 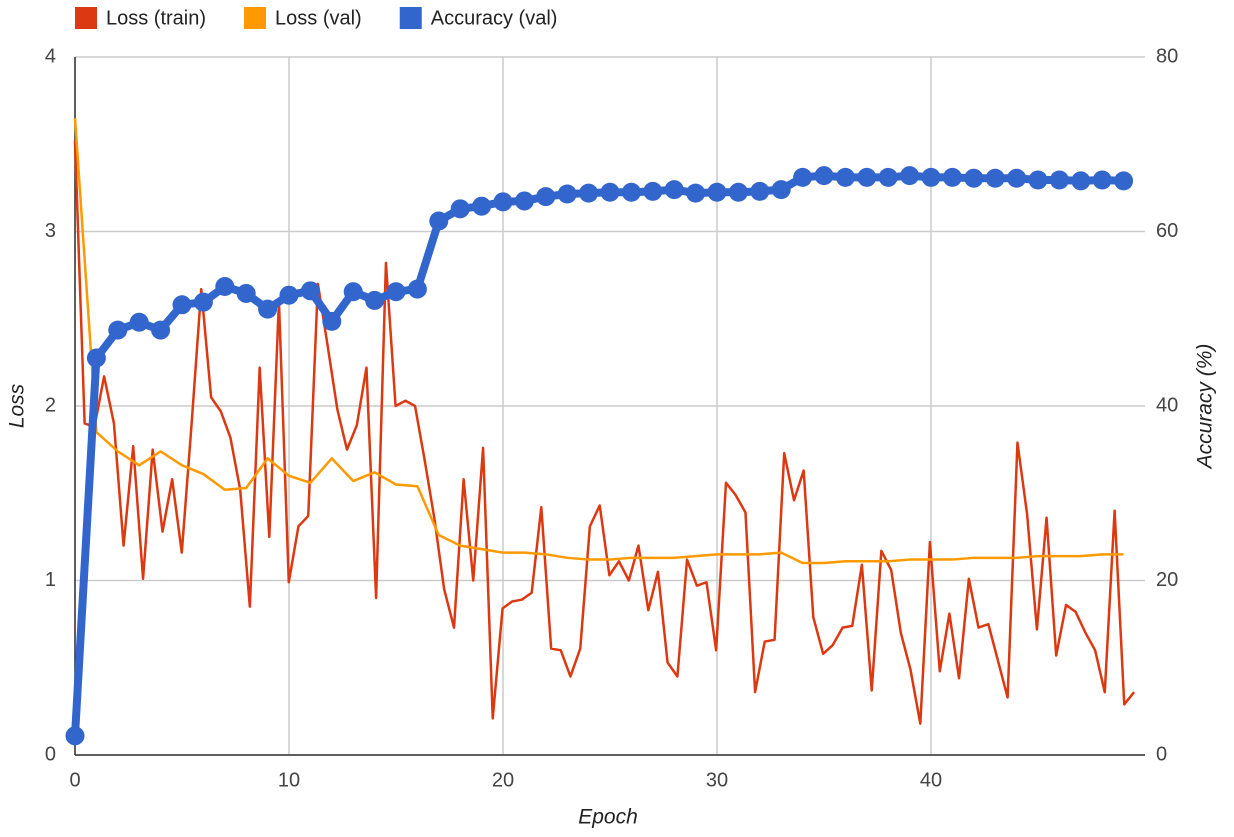 What do you see at coordinates (50, 405) in the screenshot?
I see `y-tick-label: 2` at bounding box center [50, 405].